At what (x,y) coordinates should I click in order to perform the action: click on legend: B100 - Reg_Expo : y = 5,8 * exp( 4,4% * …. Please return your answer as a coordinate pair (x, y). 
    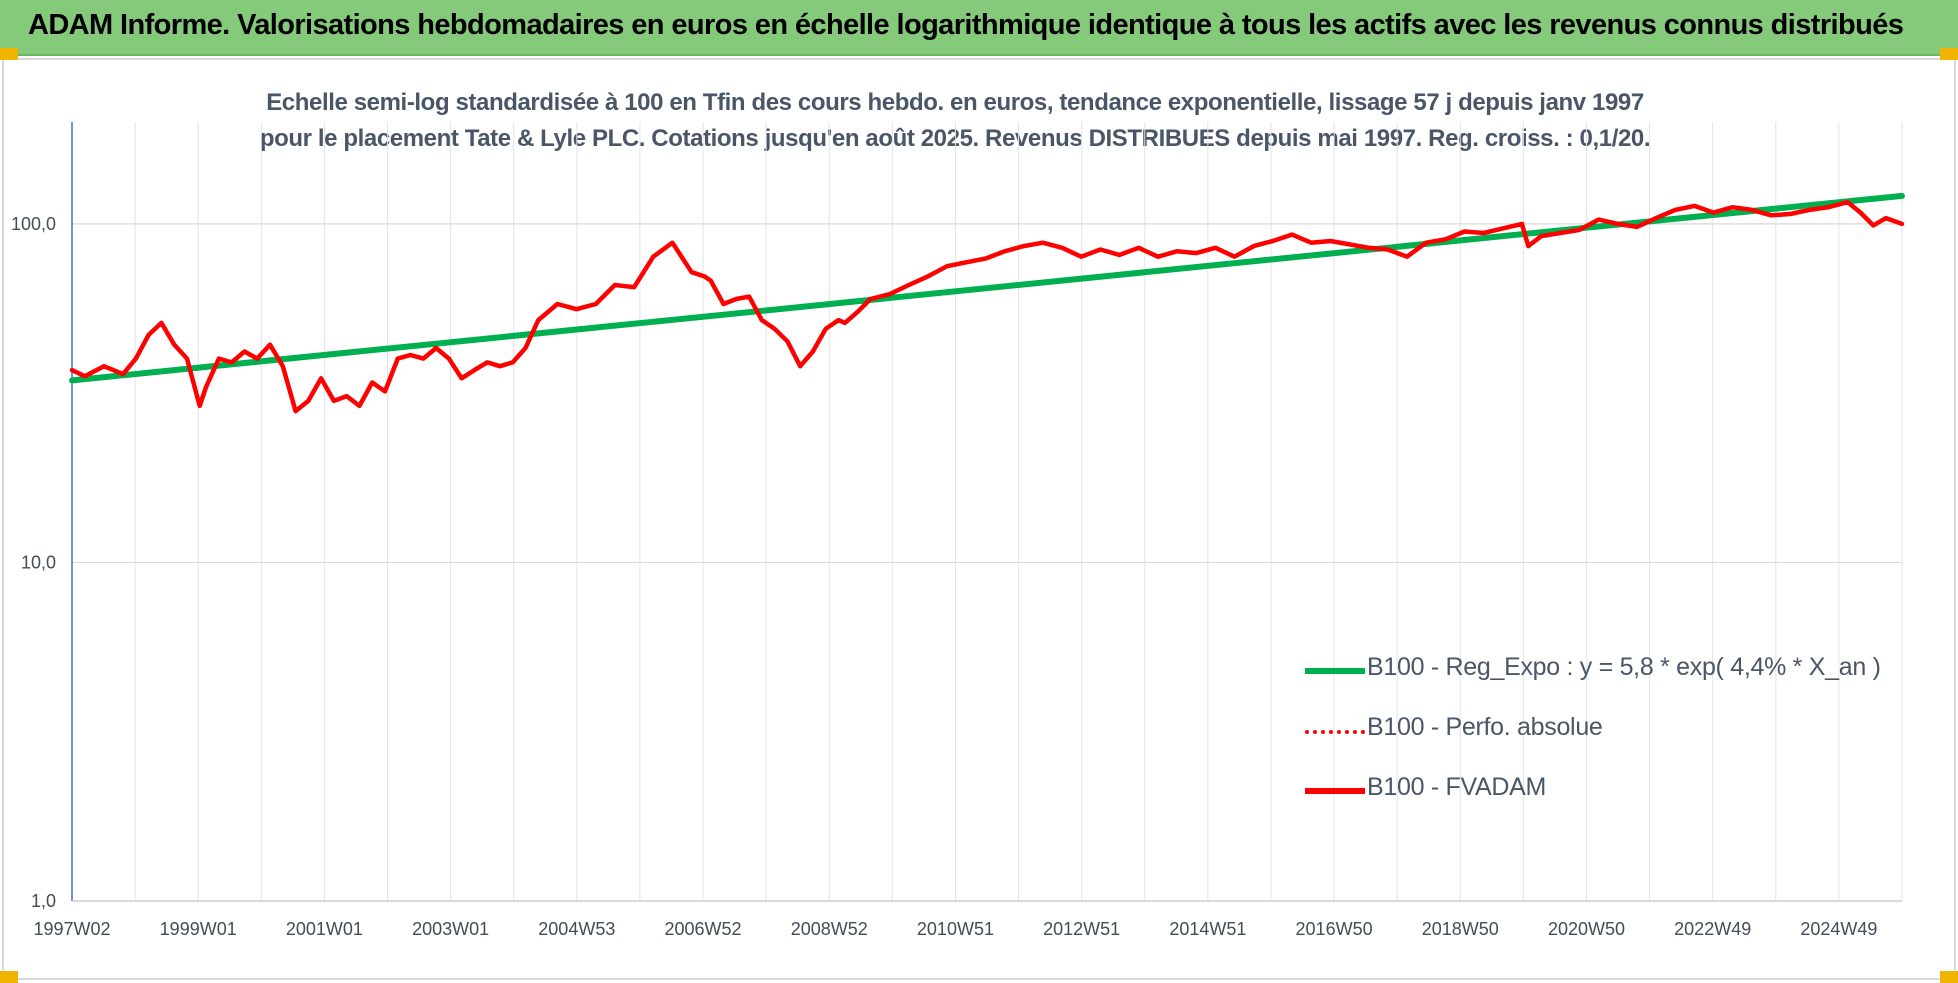
    Looking at the image, I should click on (1625, 740).